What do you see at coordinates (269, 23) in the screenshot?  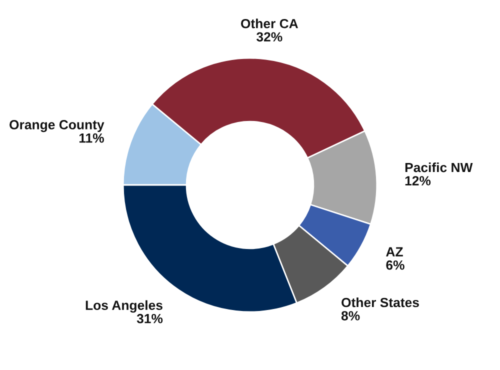 I see `slice-label: Other CA` at bounding box center [269, 23].